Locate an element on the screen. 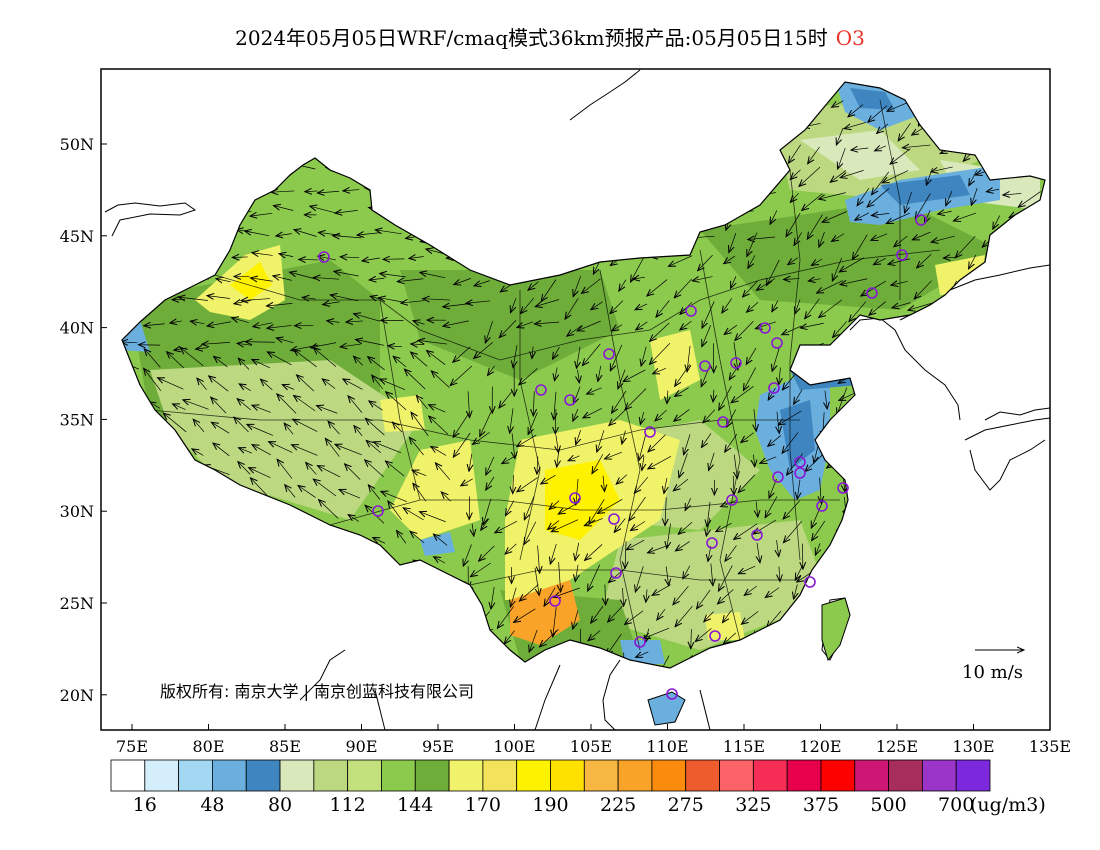 The height and width of the screenshot is (850, 1100). longitude-label: 90E is located at coordinates (361, 746).